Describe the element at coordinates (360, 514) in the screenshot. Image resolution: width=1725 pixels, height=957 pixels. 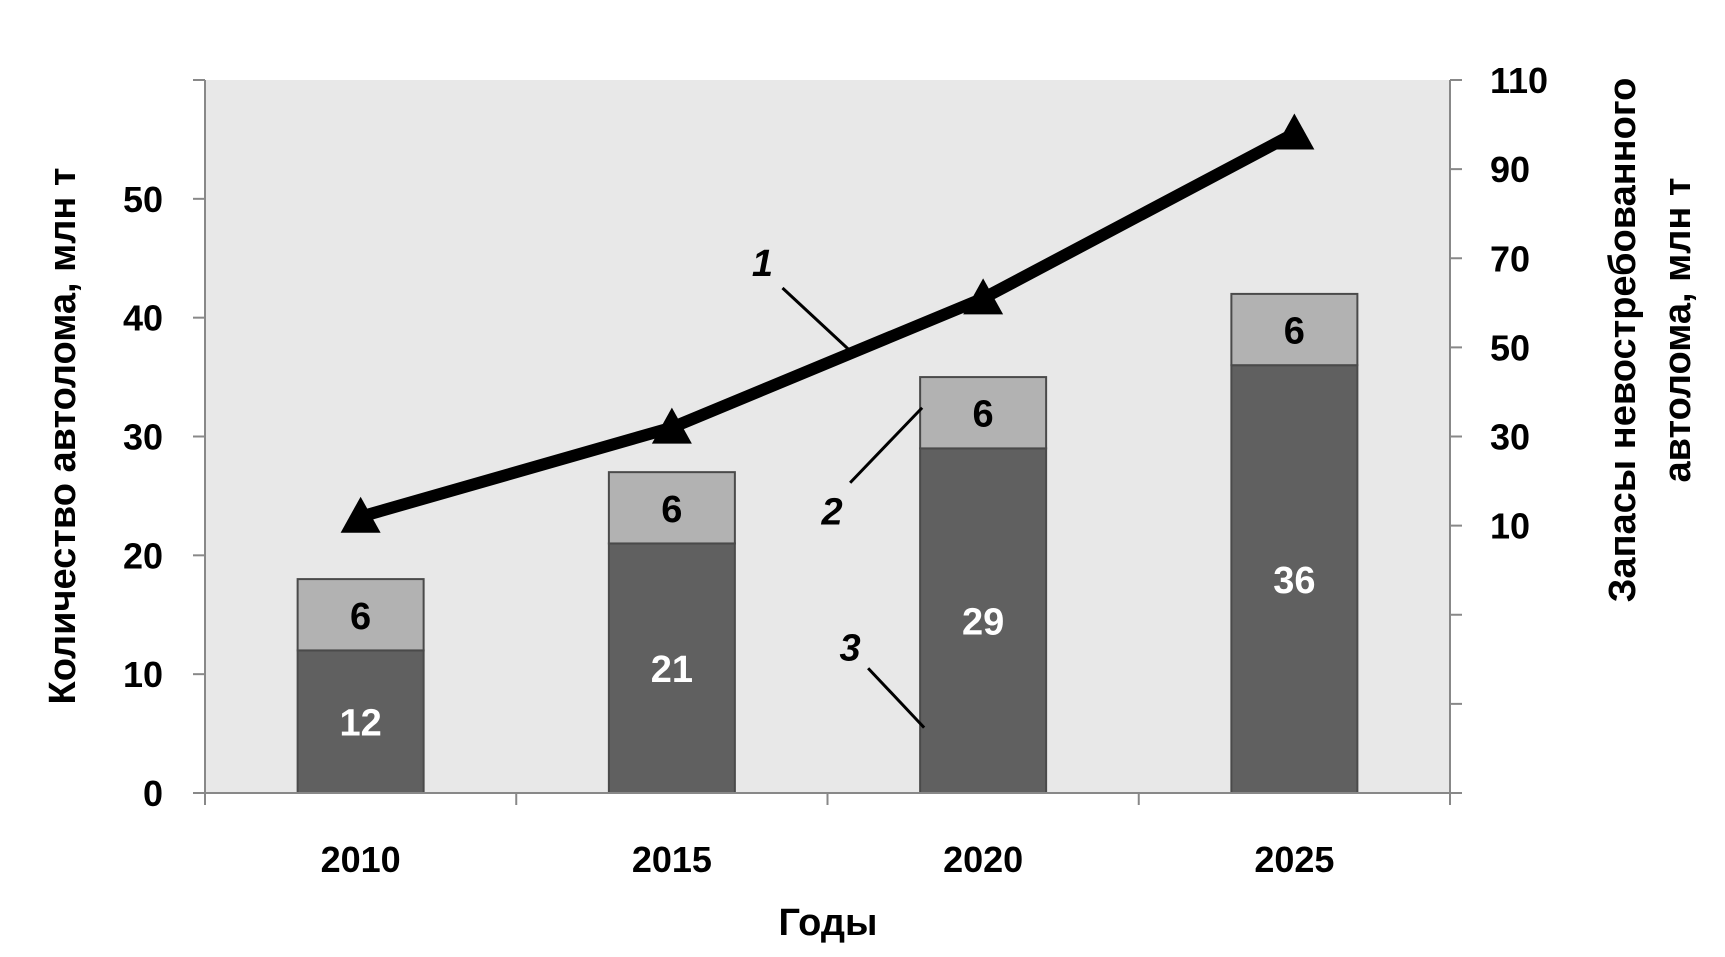
I see `line-marker-2010` at that location.